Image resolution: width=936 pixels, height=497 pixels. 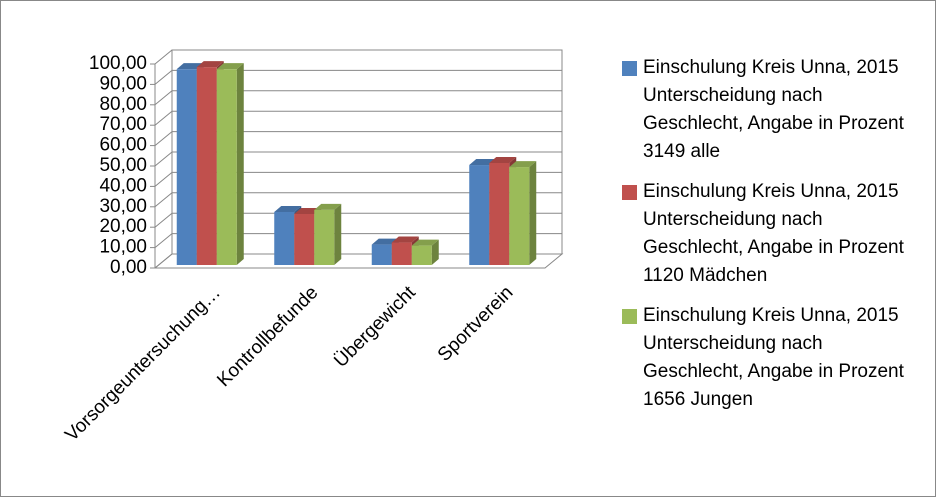 What do you see at coordinates (128, 267) in the screenshot?
I see `y-tick-label: 0,00` at bounding box center [128, 267].